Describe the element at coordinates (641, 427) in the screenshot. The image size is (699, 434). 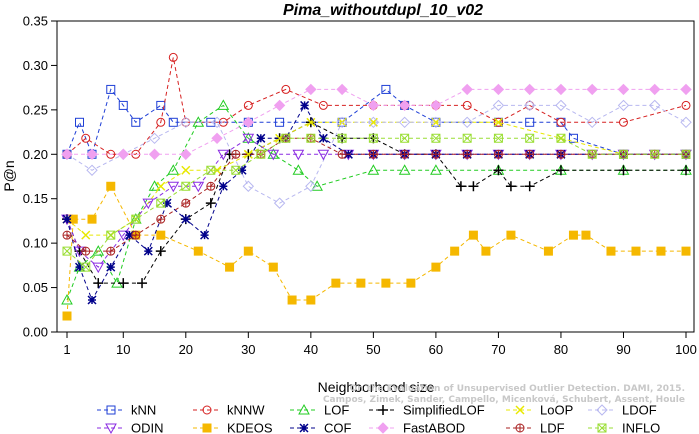
I see `legend-label-inflo: INFLO` at that location.